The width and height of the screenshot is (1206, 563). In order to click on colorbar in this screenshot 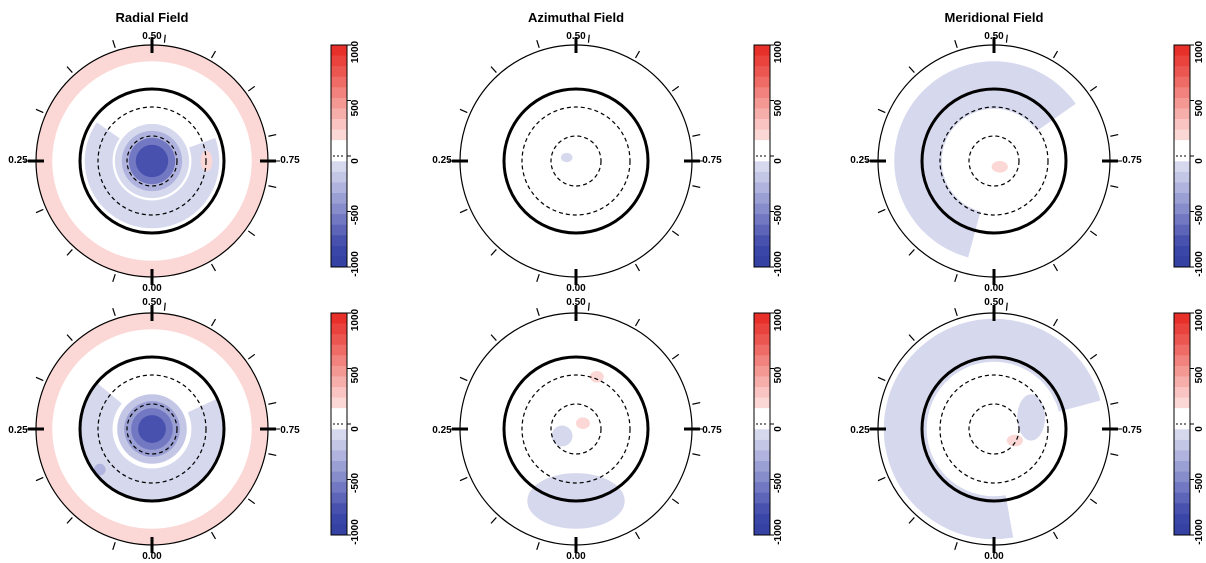, I will do `click(1183, 156)`.